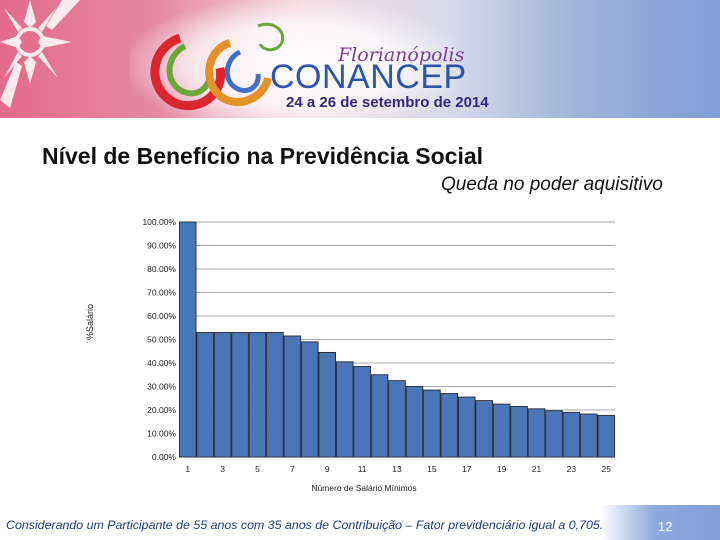 The image size is (720, 540). Describe the element at coordinates (161, 434) in the screenshot. I see `y-tick-label: 10.00%` at that location.